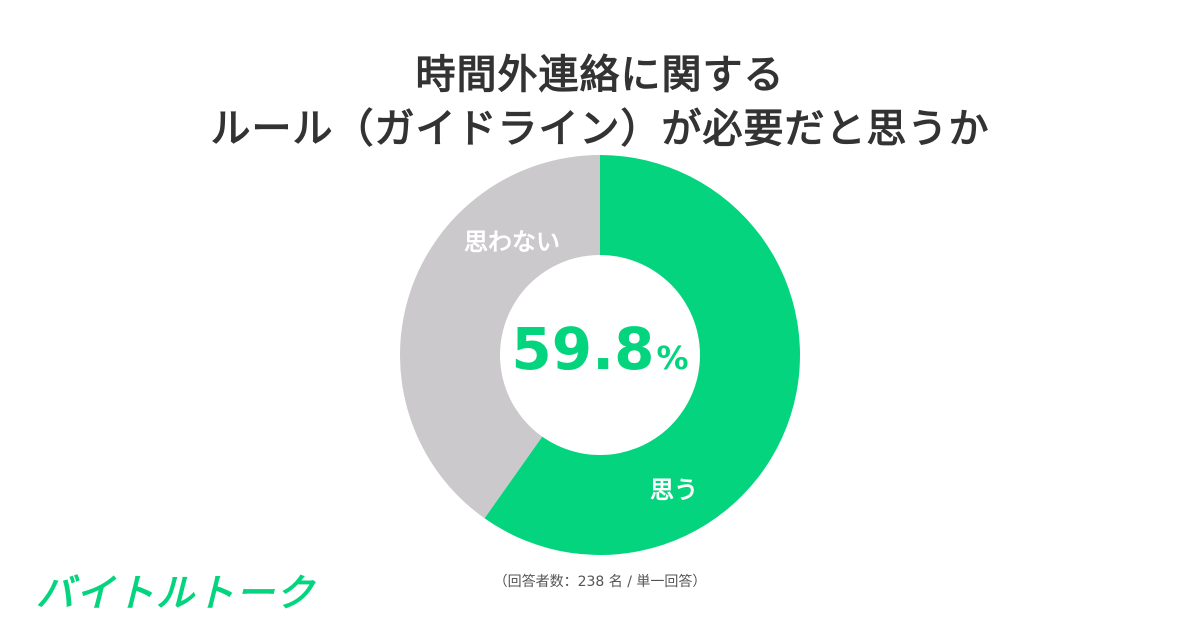 This screenshot has width=1200, height=630. What do you see at coordinates (176, 593) in the screenshot?
I see `brand-logo: バイトルトーク` at bounding box center [176, 593].